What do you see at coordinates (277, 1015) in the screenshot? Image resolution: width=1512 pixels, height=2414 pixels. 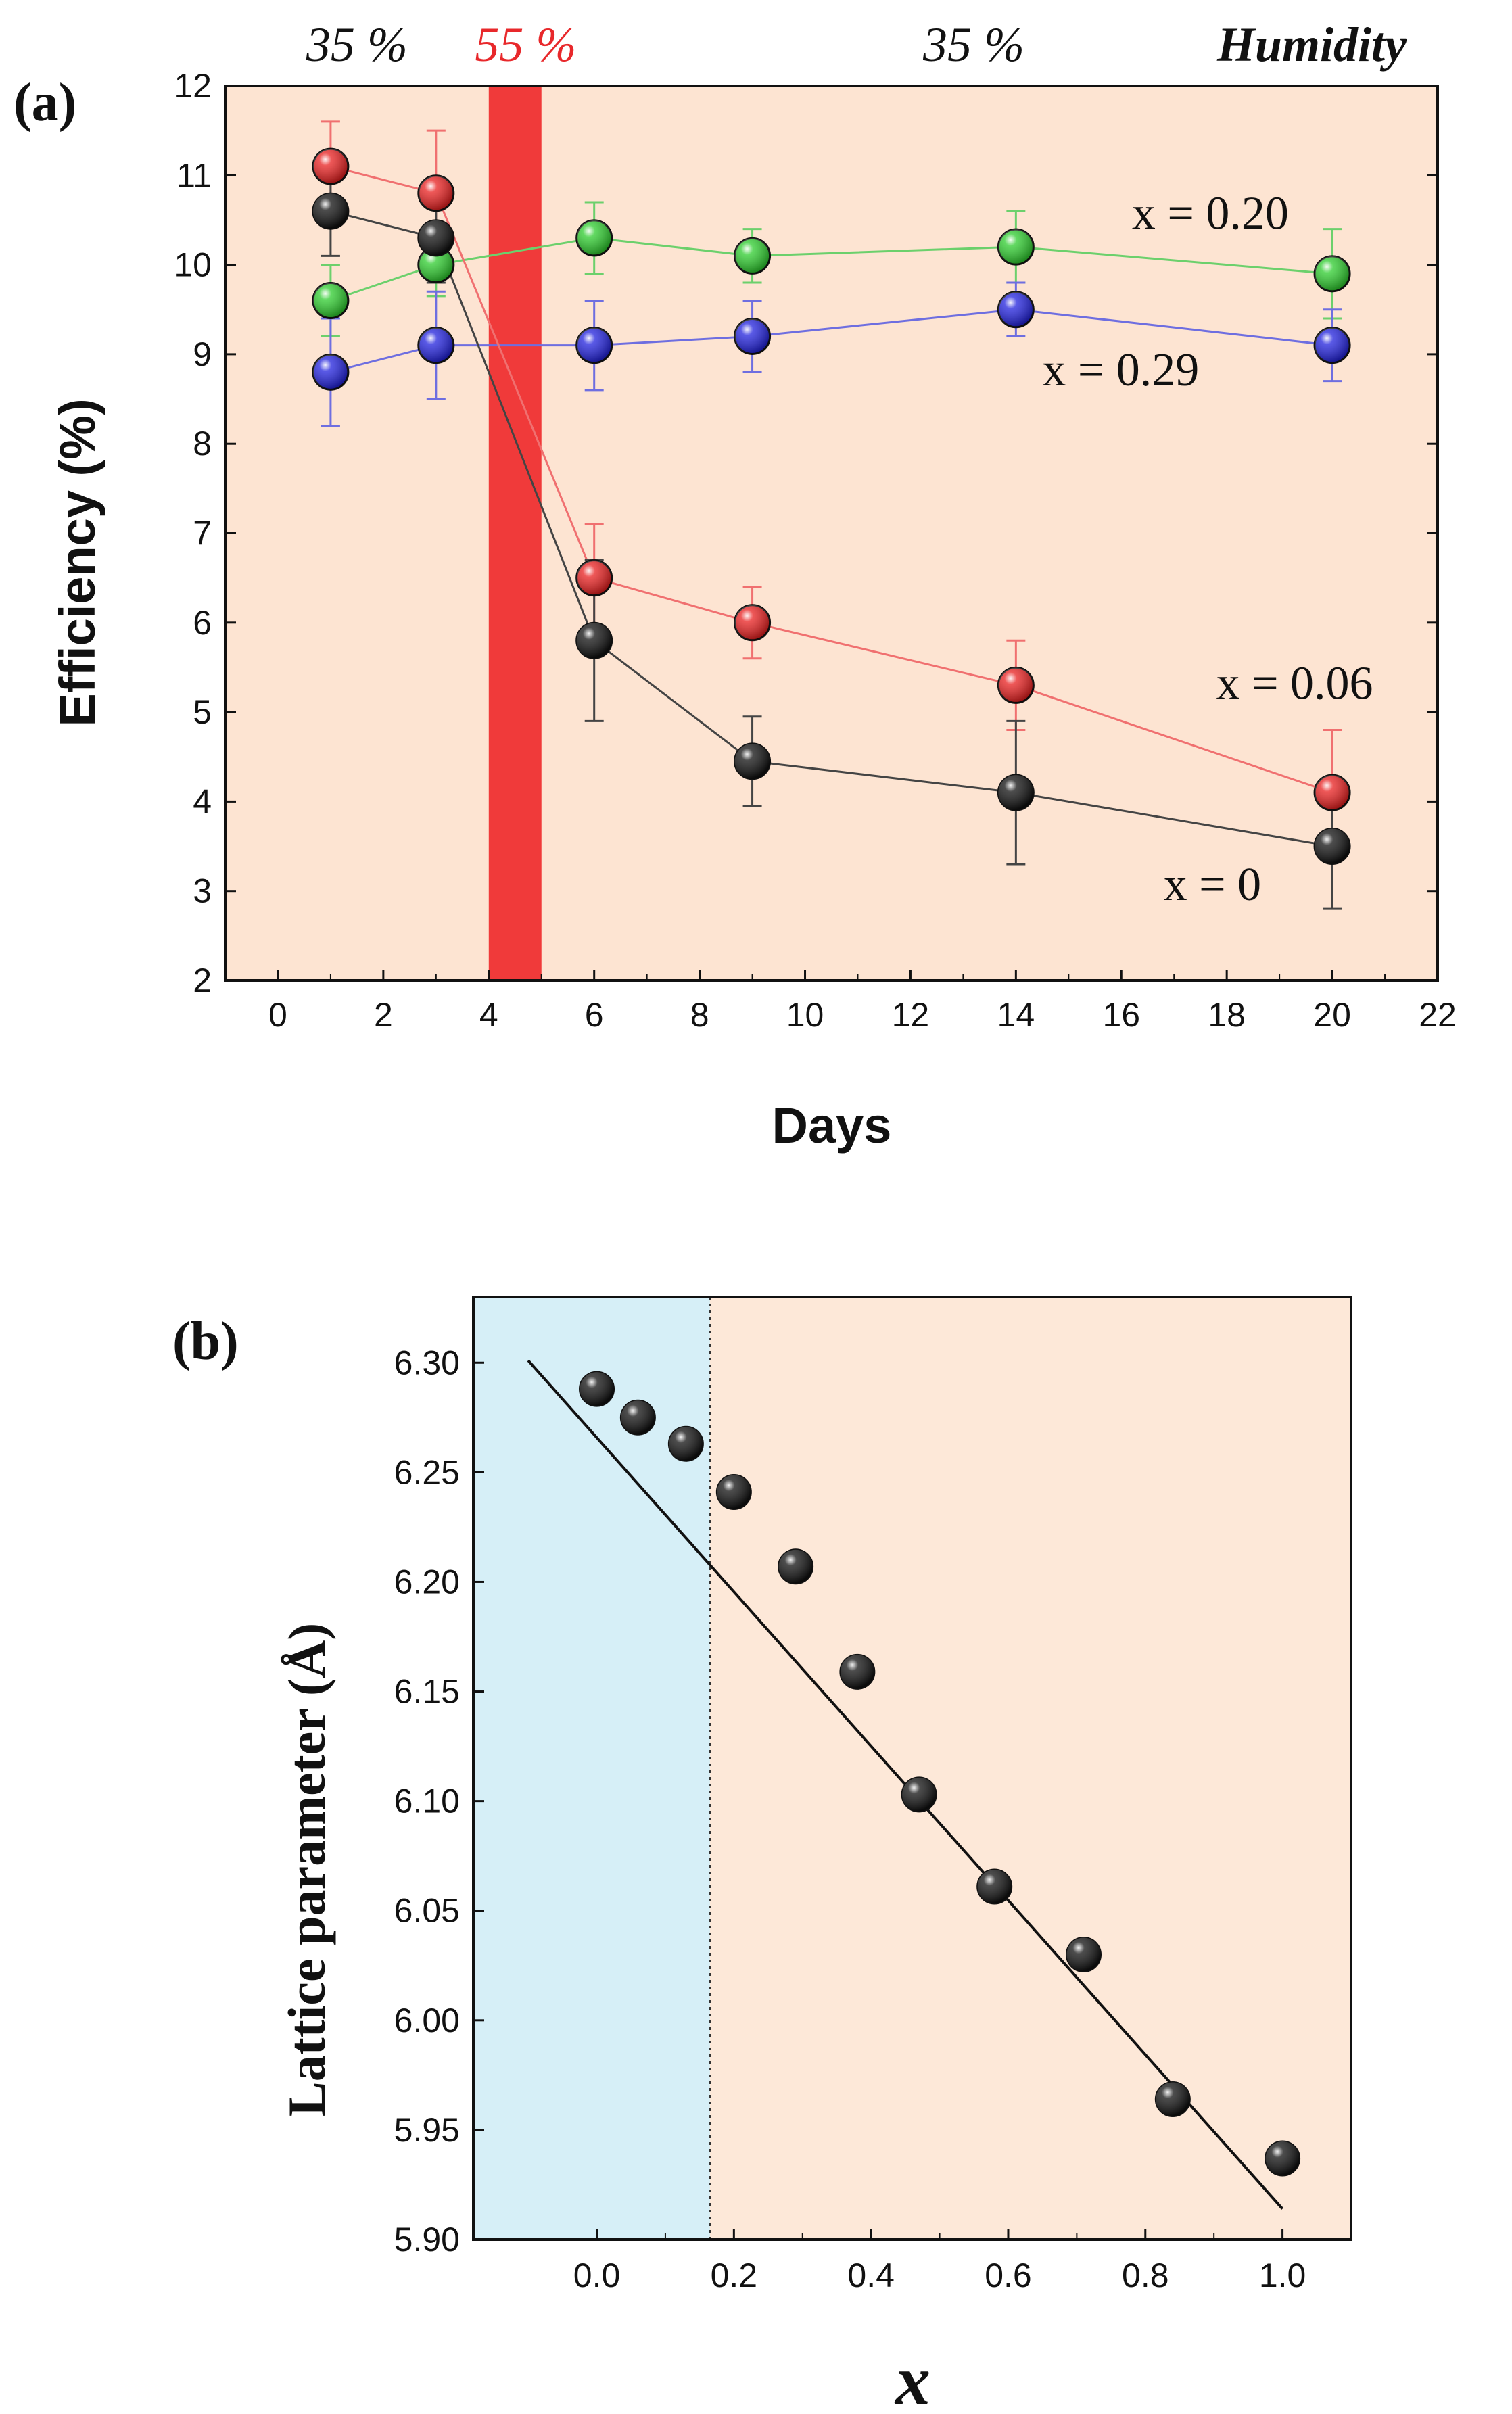 I see `x-tick-label: 0` at bounding box center [277, 1015].